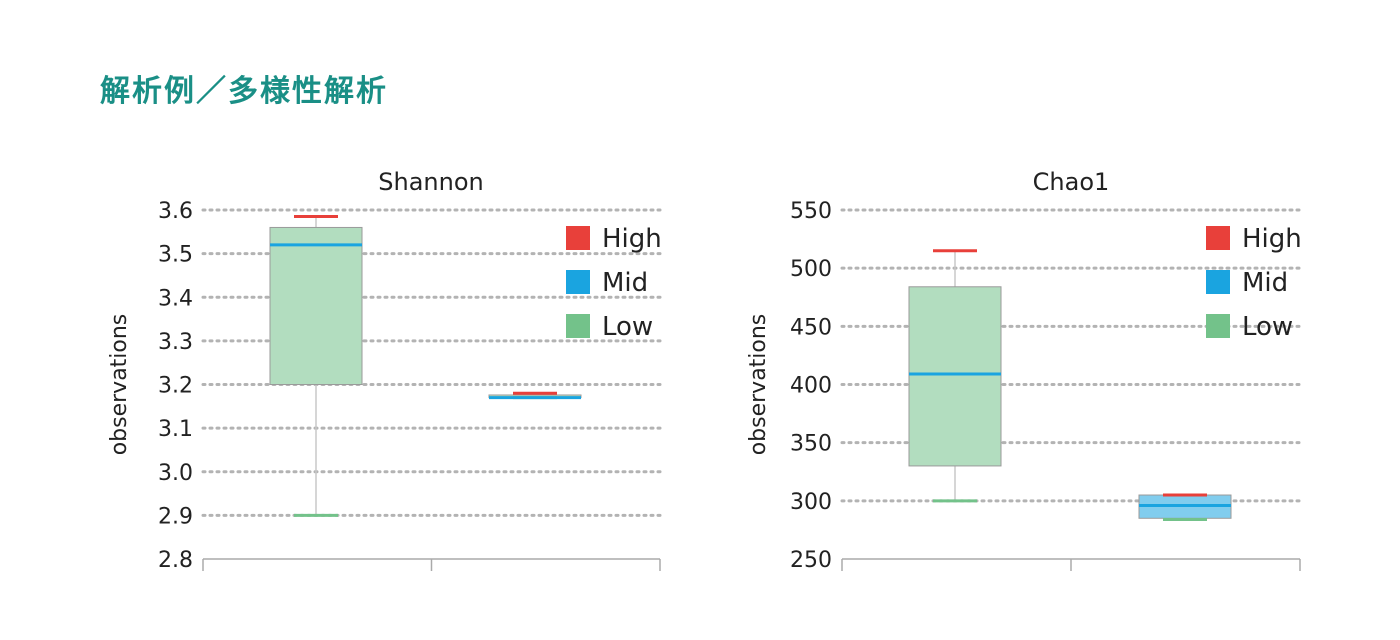  Describe the element at coordinates (578, 282) in the screenshot. I see `chart1-legend-swatch-mid` at that location.